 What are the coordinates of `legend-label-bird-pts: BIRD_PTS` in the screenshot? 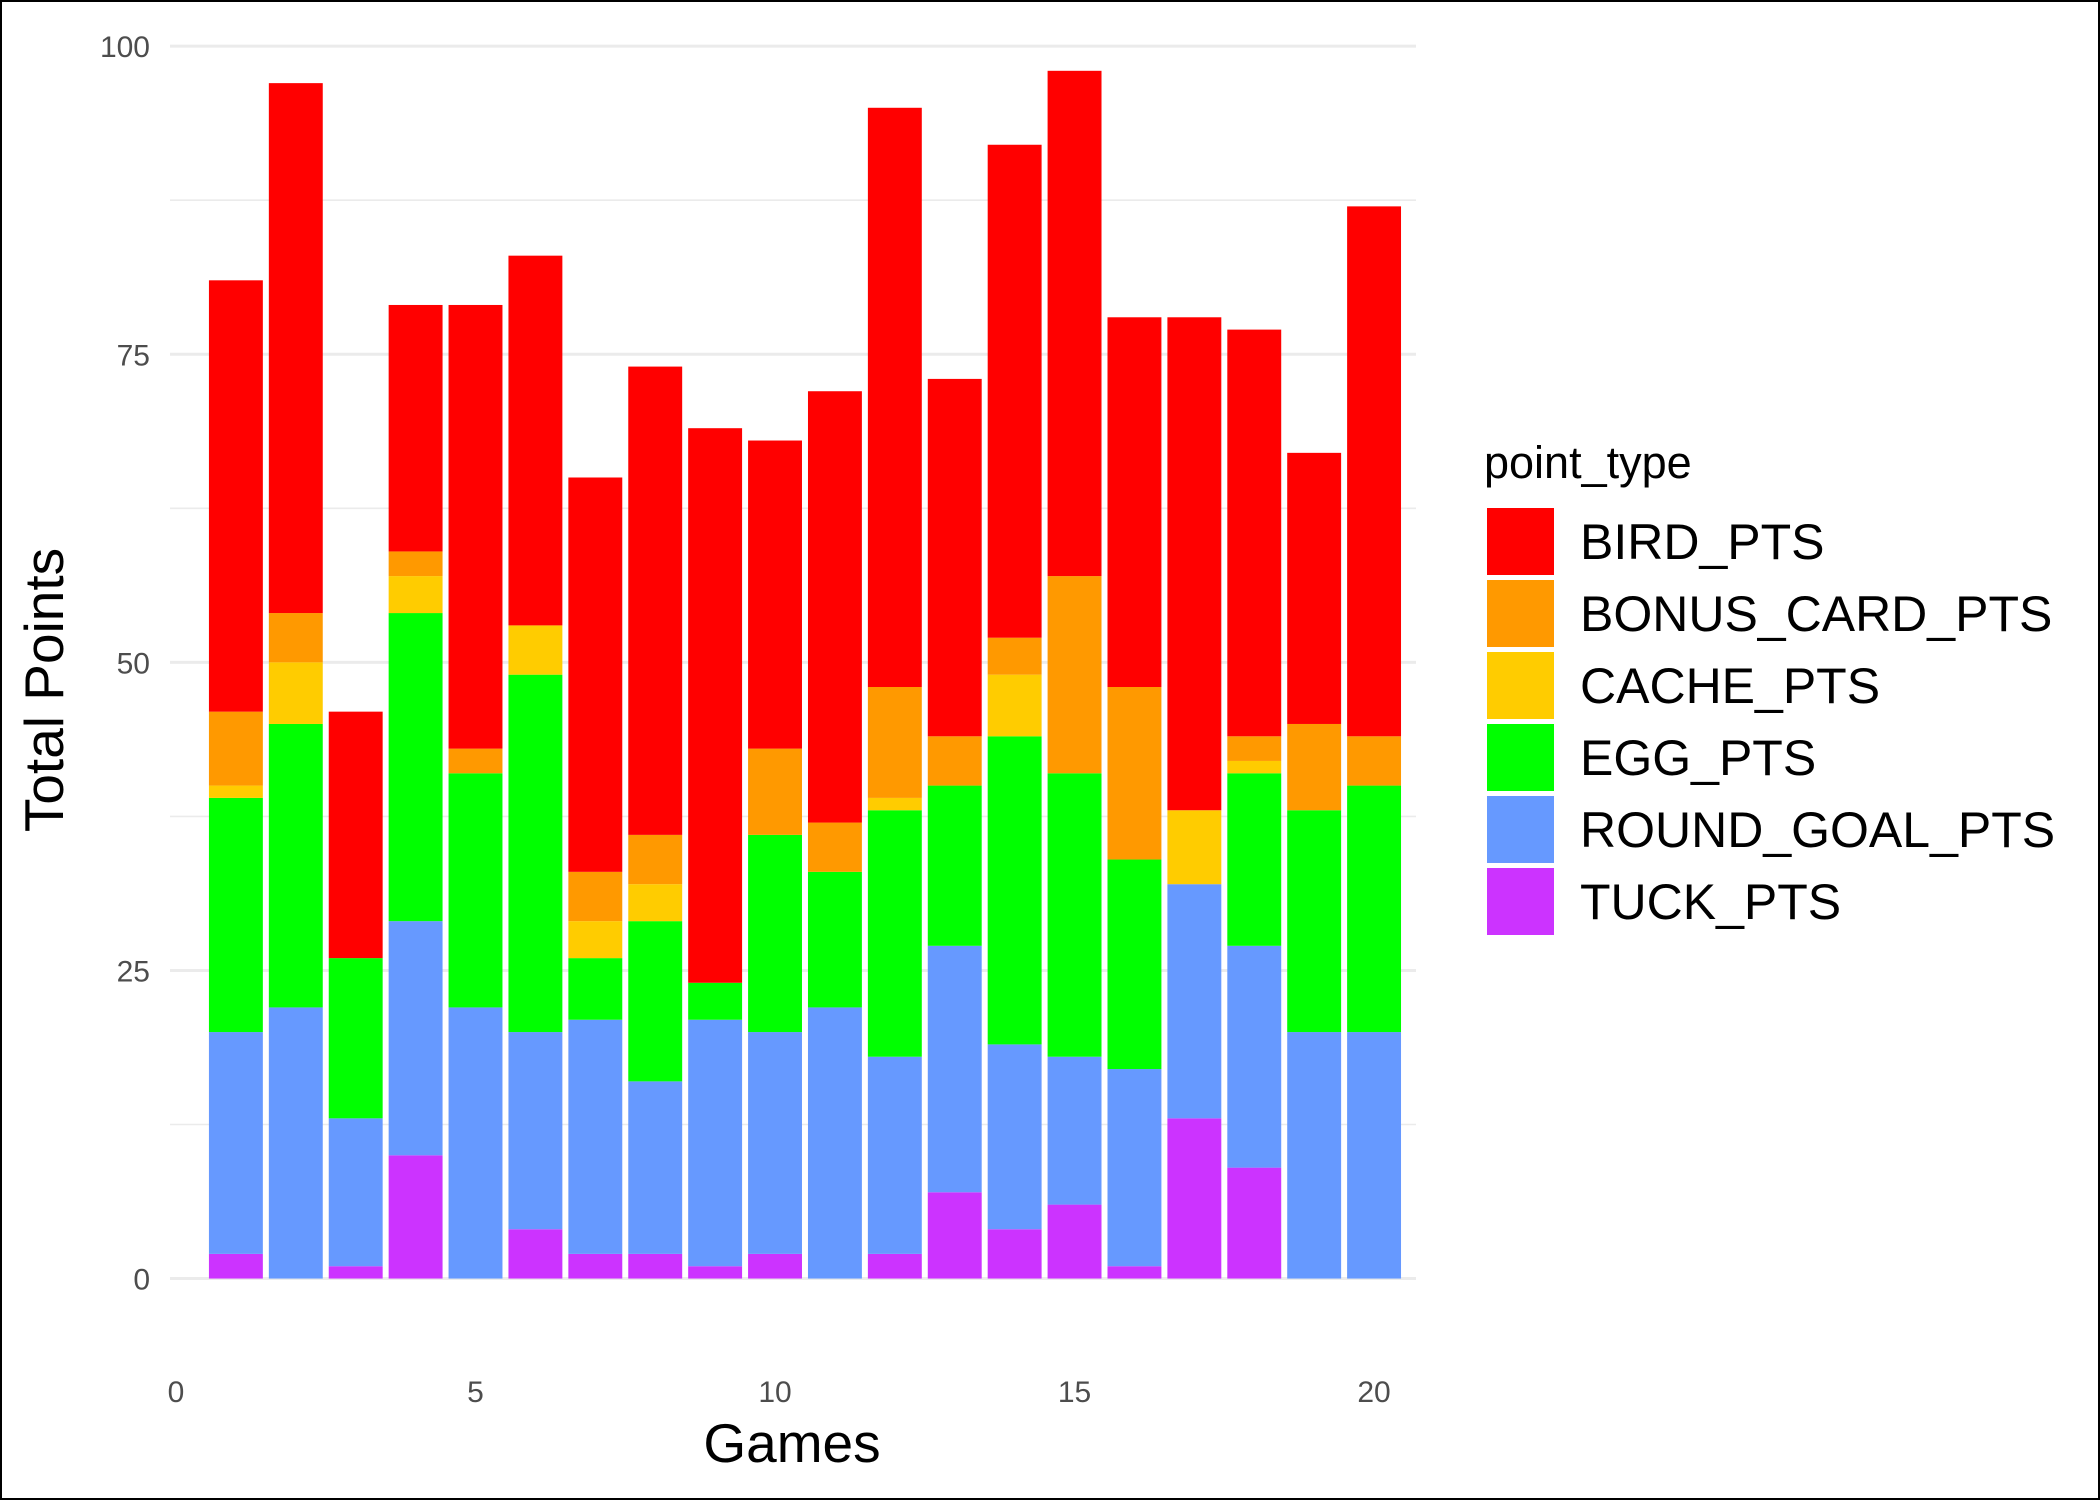 It's located at (1702, 542).